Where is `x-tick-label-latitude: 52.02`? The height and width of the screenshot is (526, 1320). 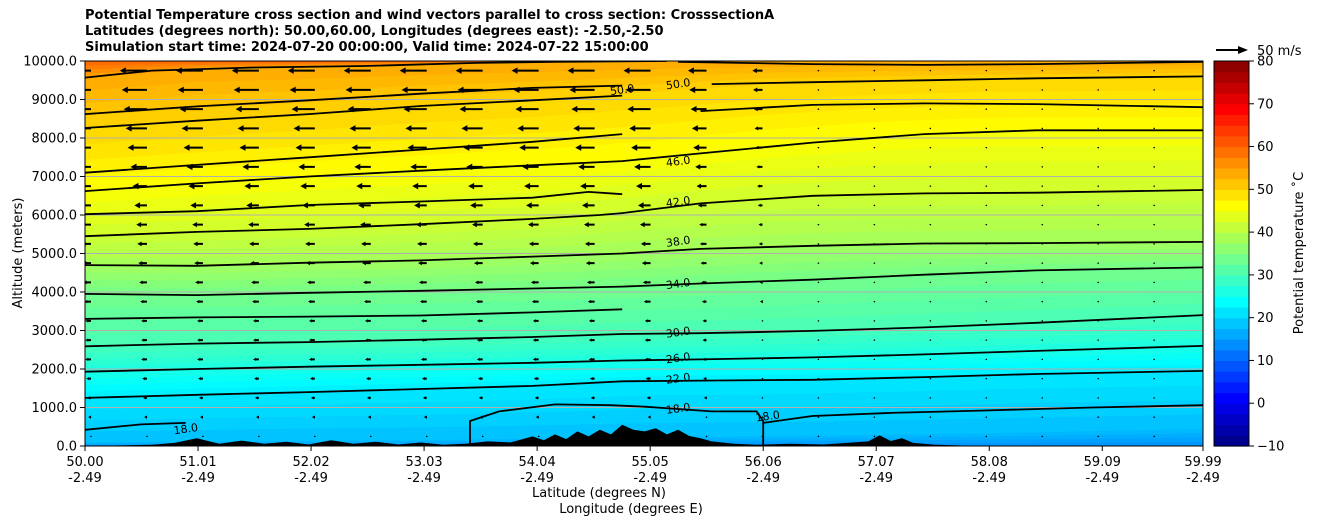
x-tick-label-latitude: 52.02 is located at coordinates (310, 462).